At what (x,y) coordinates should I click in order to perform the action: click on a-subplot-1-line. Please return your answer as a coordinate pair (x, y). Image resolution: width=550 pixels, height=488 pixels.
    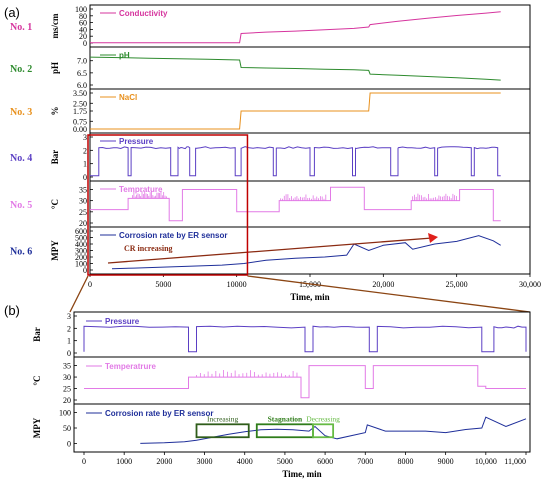
    Looking at the image, I should click on (295, 27).